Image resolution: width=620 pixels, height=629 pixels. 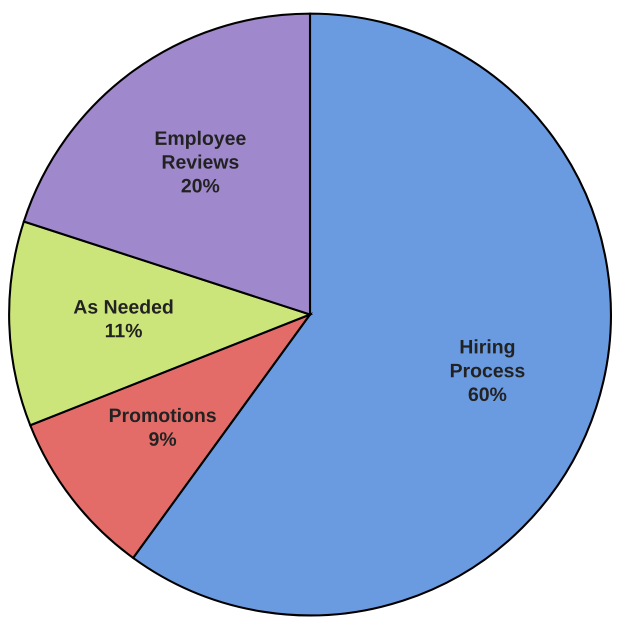 I want to click on slice-label: Employee Reviews, so click(x=201, y=149).